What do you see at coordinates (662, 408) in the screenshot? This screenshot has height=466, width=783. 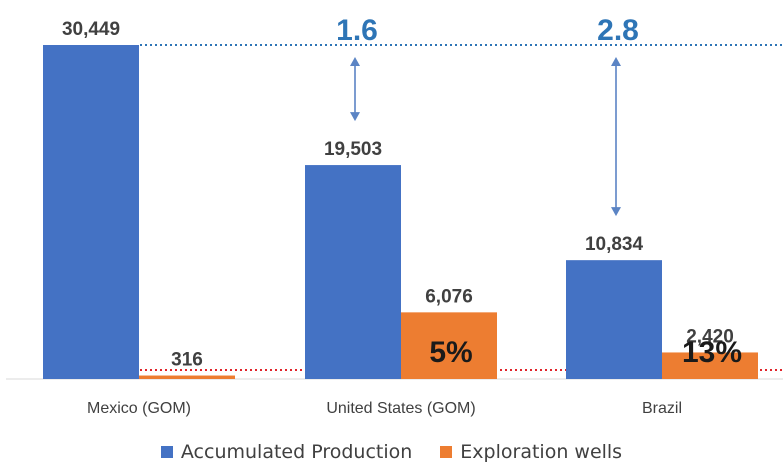 I see `category-label-brazil: Brazil` at bounding box center [662, 408].